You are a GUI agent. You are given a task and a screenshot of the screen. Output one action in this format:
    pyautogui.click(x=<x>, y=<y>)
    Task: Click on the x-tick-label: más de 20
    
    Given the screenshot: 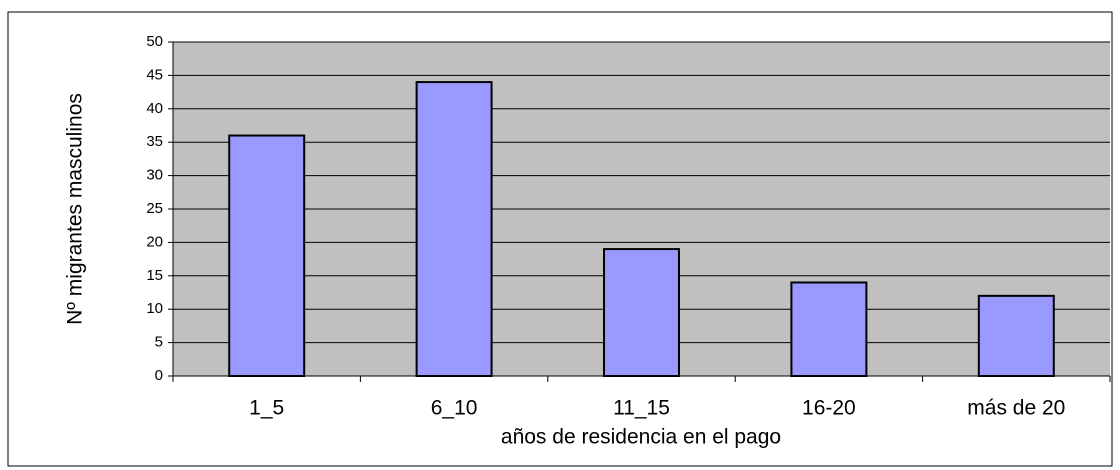 What is the action you would take?
    pyautogui.click(x=1016, y=408)
    